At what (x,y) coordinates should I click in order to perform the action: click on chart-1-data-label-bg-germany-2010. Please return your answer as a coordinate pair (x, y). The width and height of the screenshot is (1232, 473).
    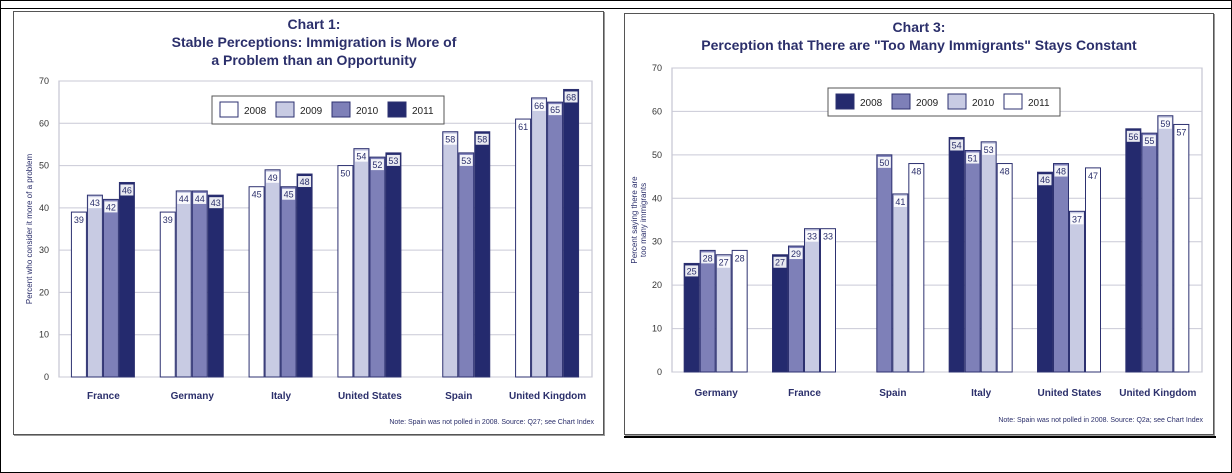
    Looking at the image, I should click on (200, 198).